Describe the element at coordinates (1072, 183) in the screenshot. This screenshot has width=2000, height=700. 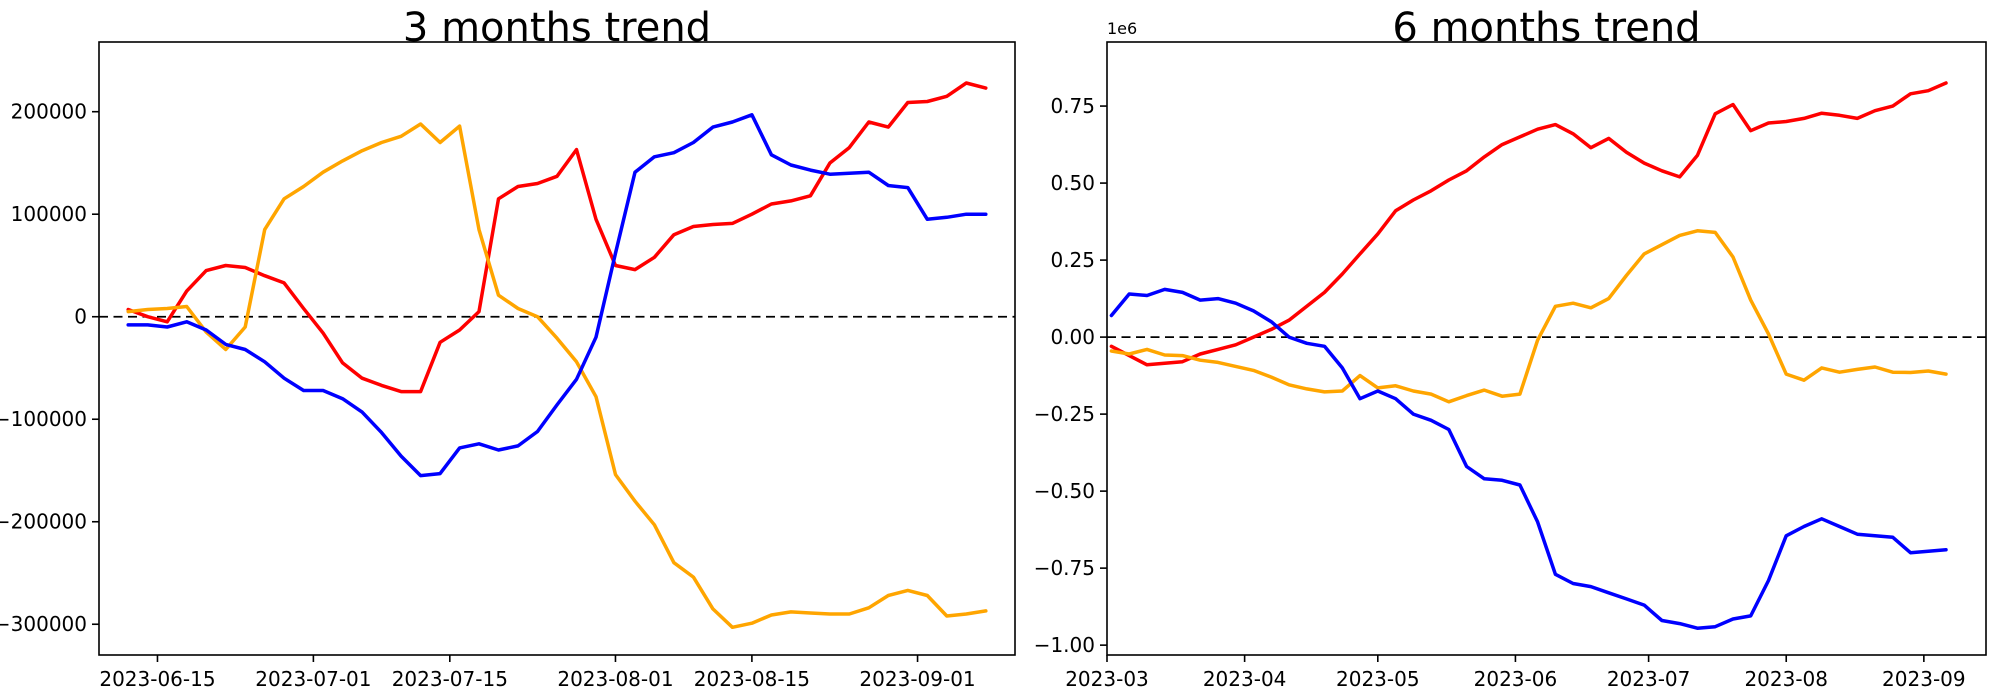
I see `y-tick-label: 0.50` at that location.